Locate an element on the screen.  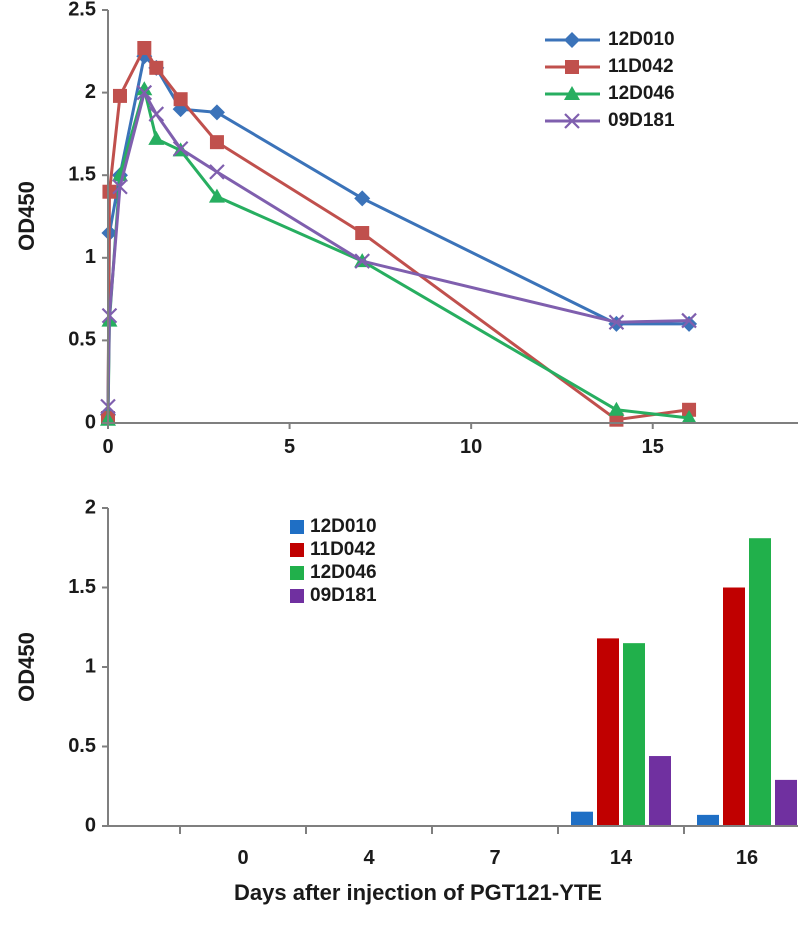
x-tick-label: 15 is located at coordinates (653, 447).